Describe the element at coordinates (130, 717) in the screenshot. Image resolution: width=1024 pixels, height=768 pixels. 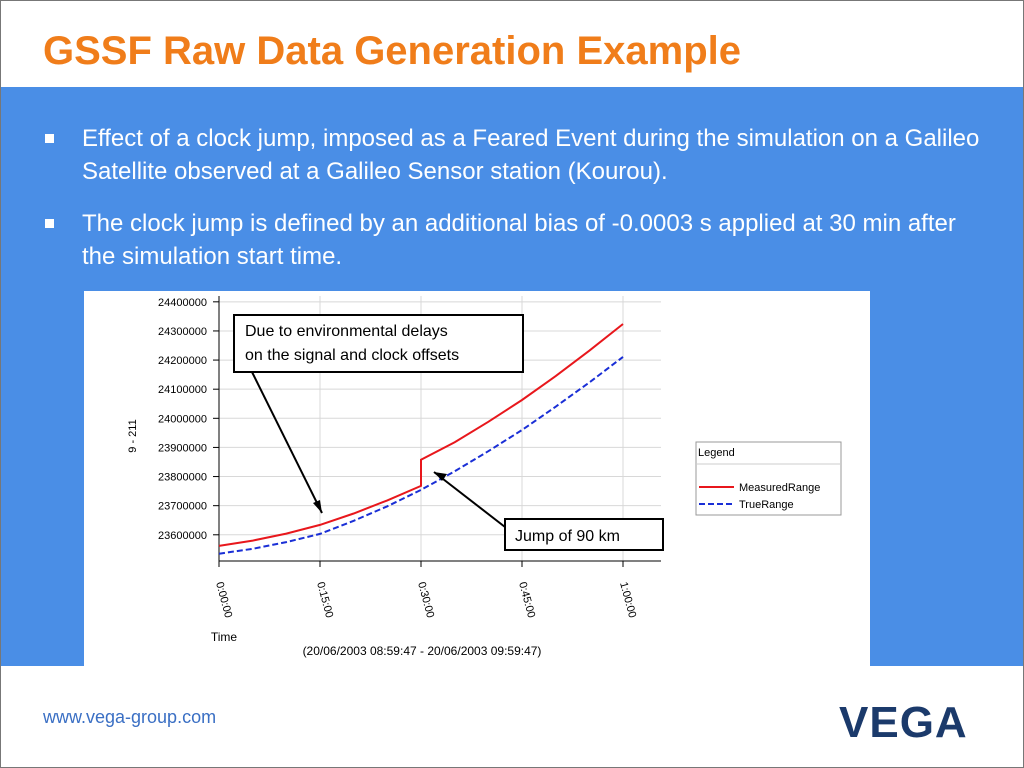
I see `footer-url: www.vega-group.com` at that location.